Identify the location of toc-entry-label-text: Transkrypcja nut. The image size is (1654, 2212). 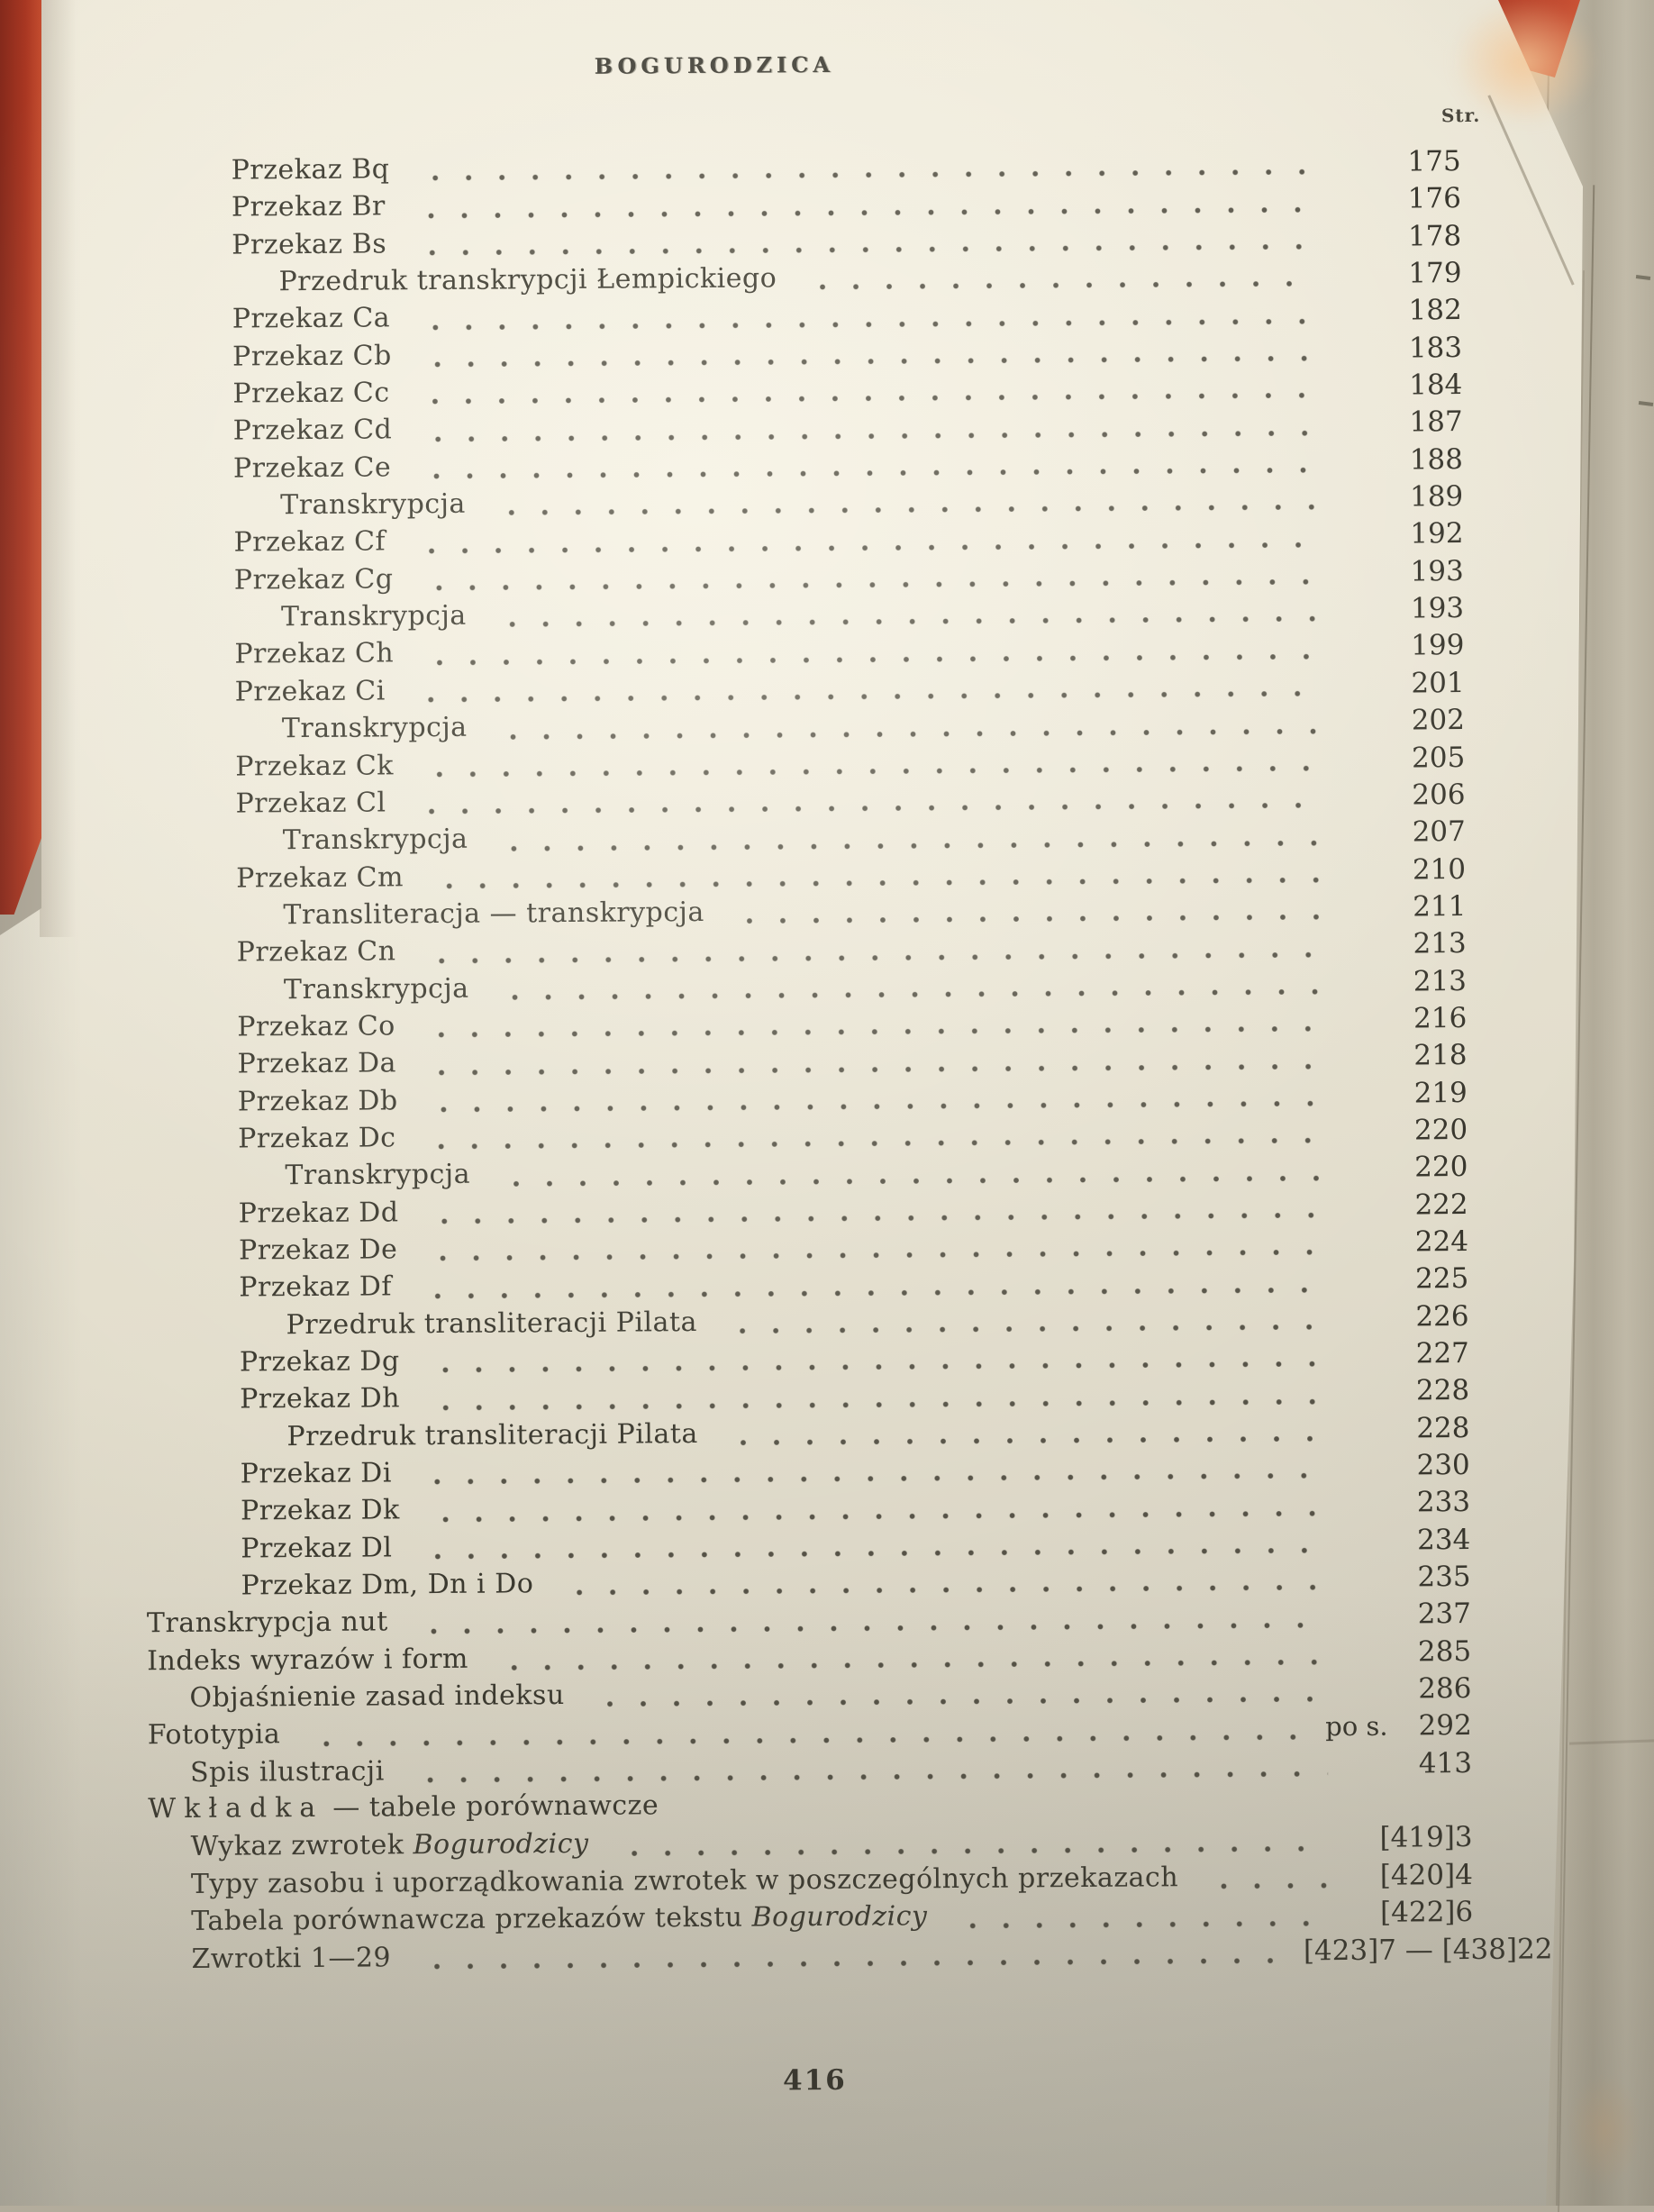
(267, 1623).